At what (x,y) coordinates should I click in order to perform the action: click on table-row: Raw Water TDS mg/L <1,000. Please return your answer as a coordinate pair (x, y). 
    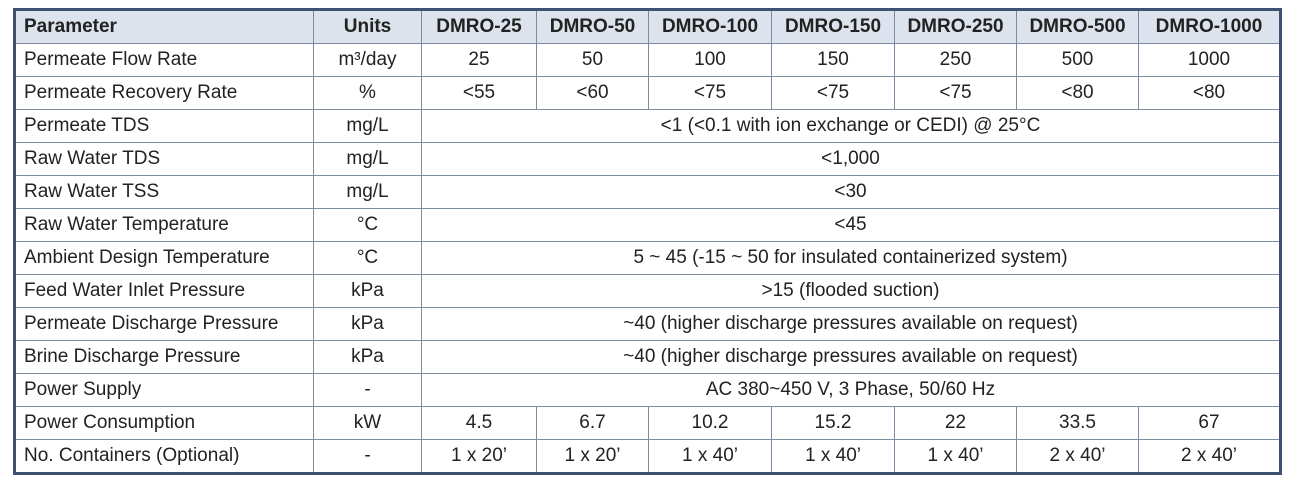
    Looking at the image, I should click on (647, 159).